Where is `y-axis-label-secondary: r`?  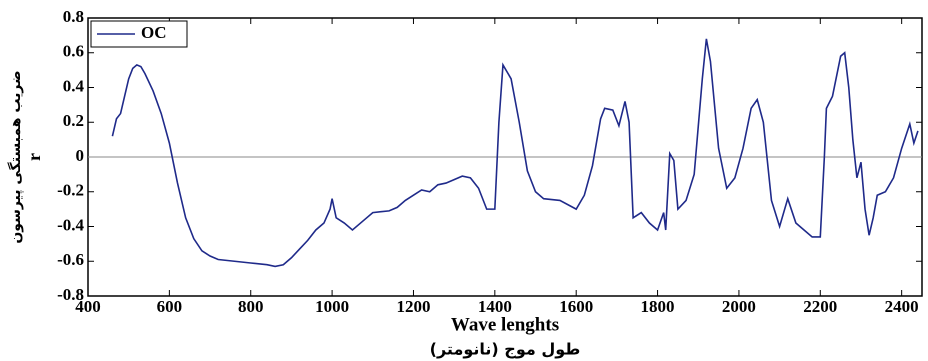 y-axis-label-secondary: r is located at coordinates (34, 157).